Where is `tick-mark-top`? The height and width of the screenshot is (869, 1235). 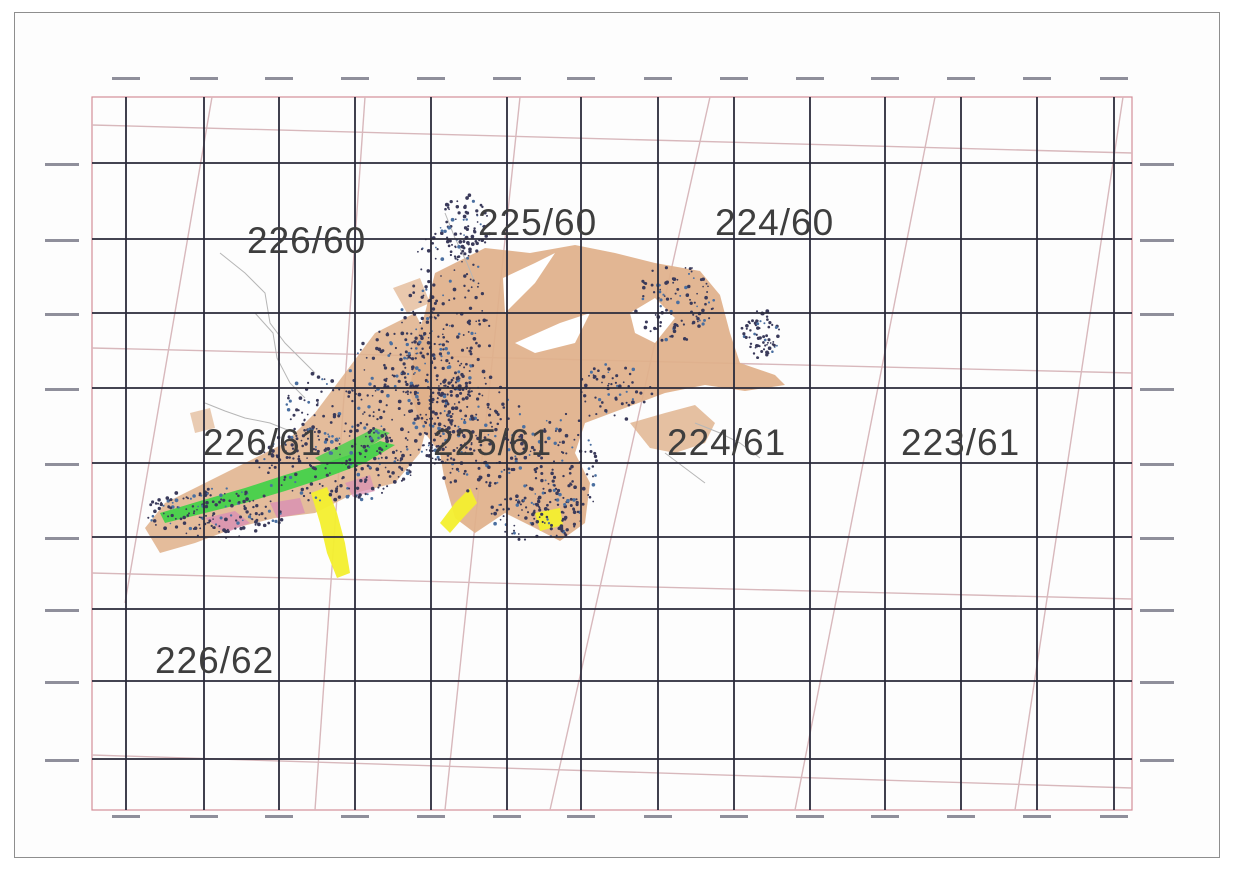 tick-mark-top is located at coordinates (581, 78).